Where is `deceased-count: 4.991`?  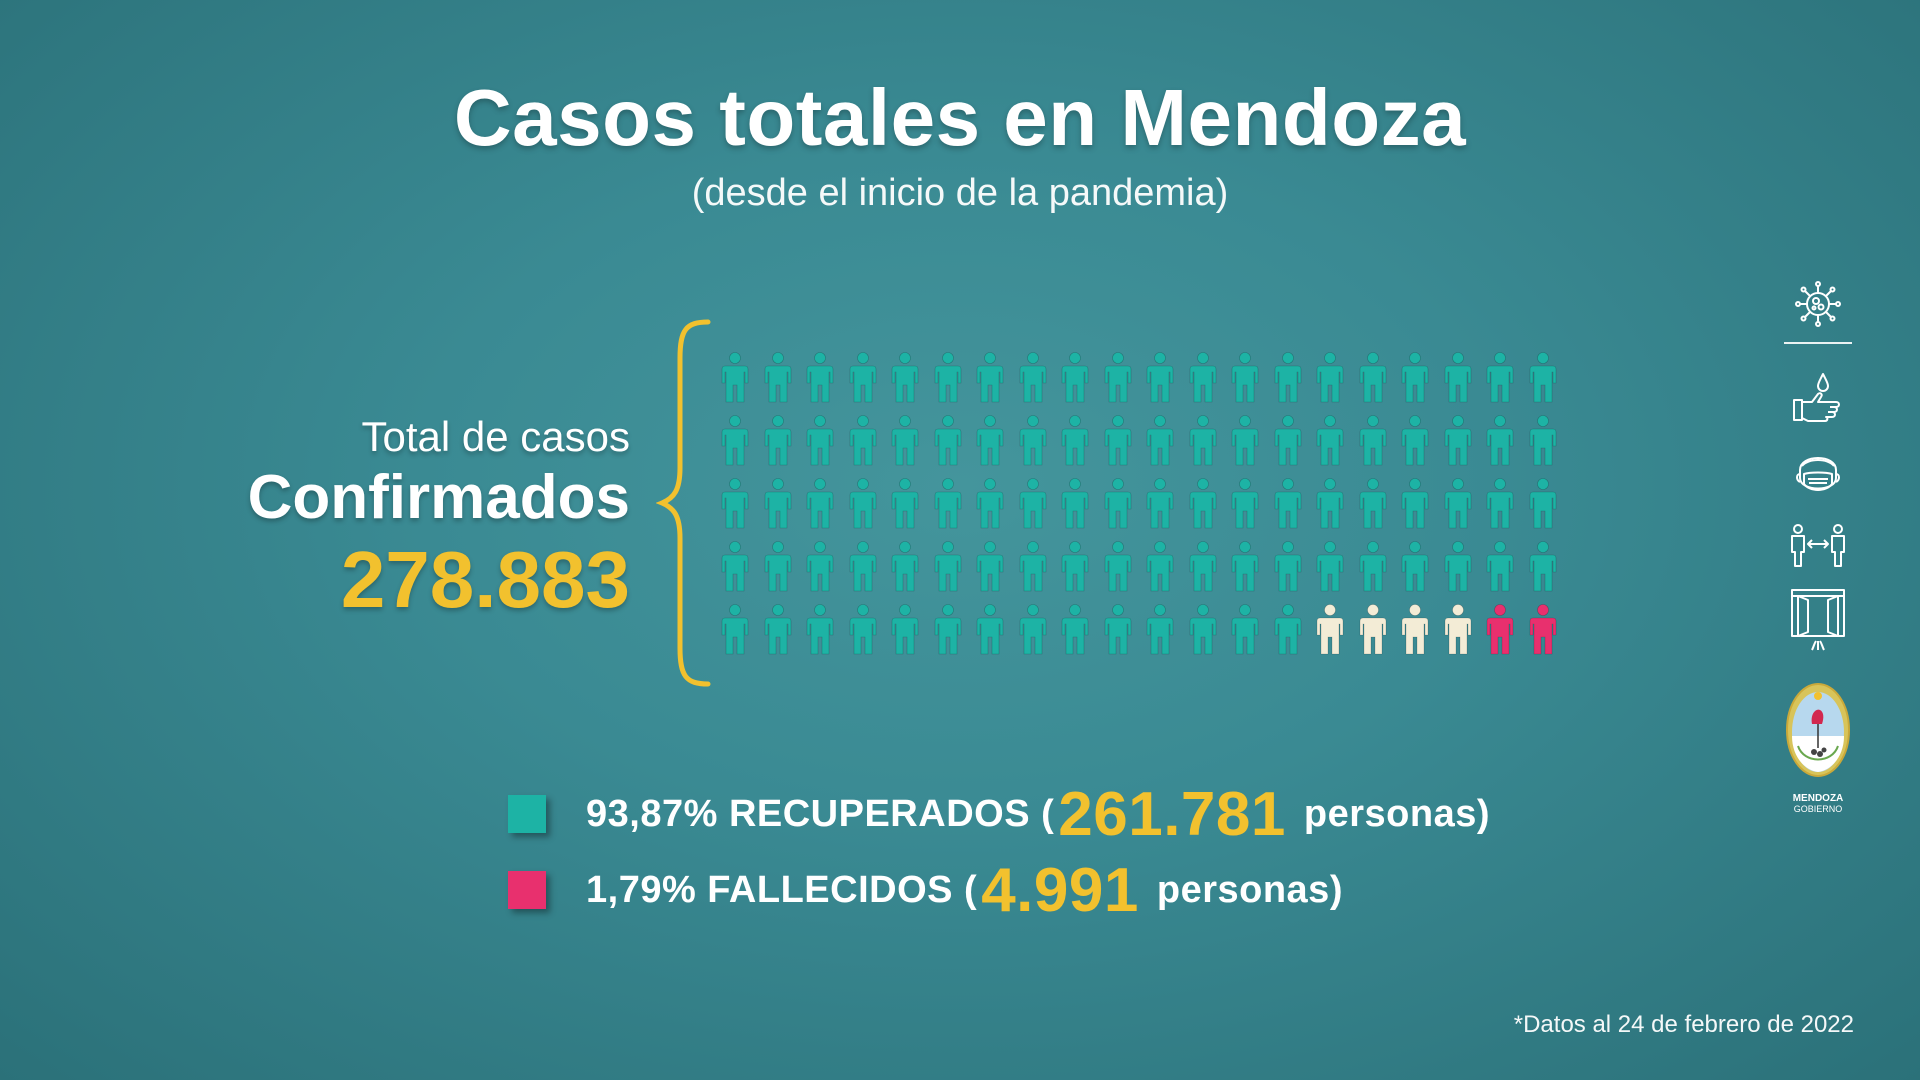
deceased-count: 4.991 is located at coordinates (1060, 890).